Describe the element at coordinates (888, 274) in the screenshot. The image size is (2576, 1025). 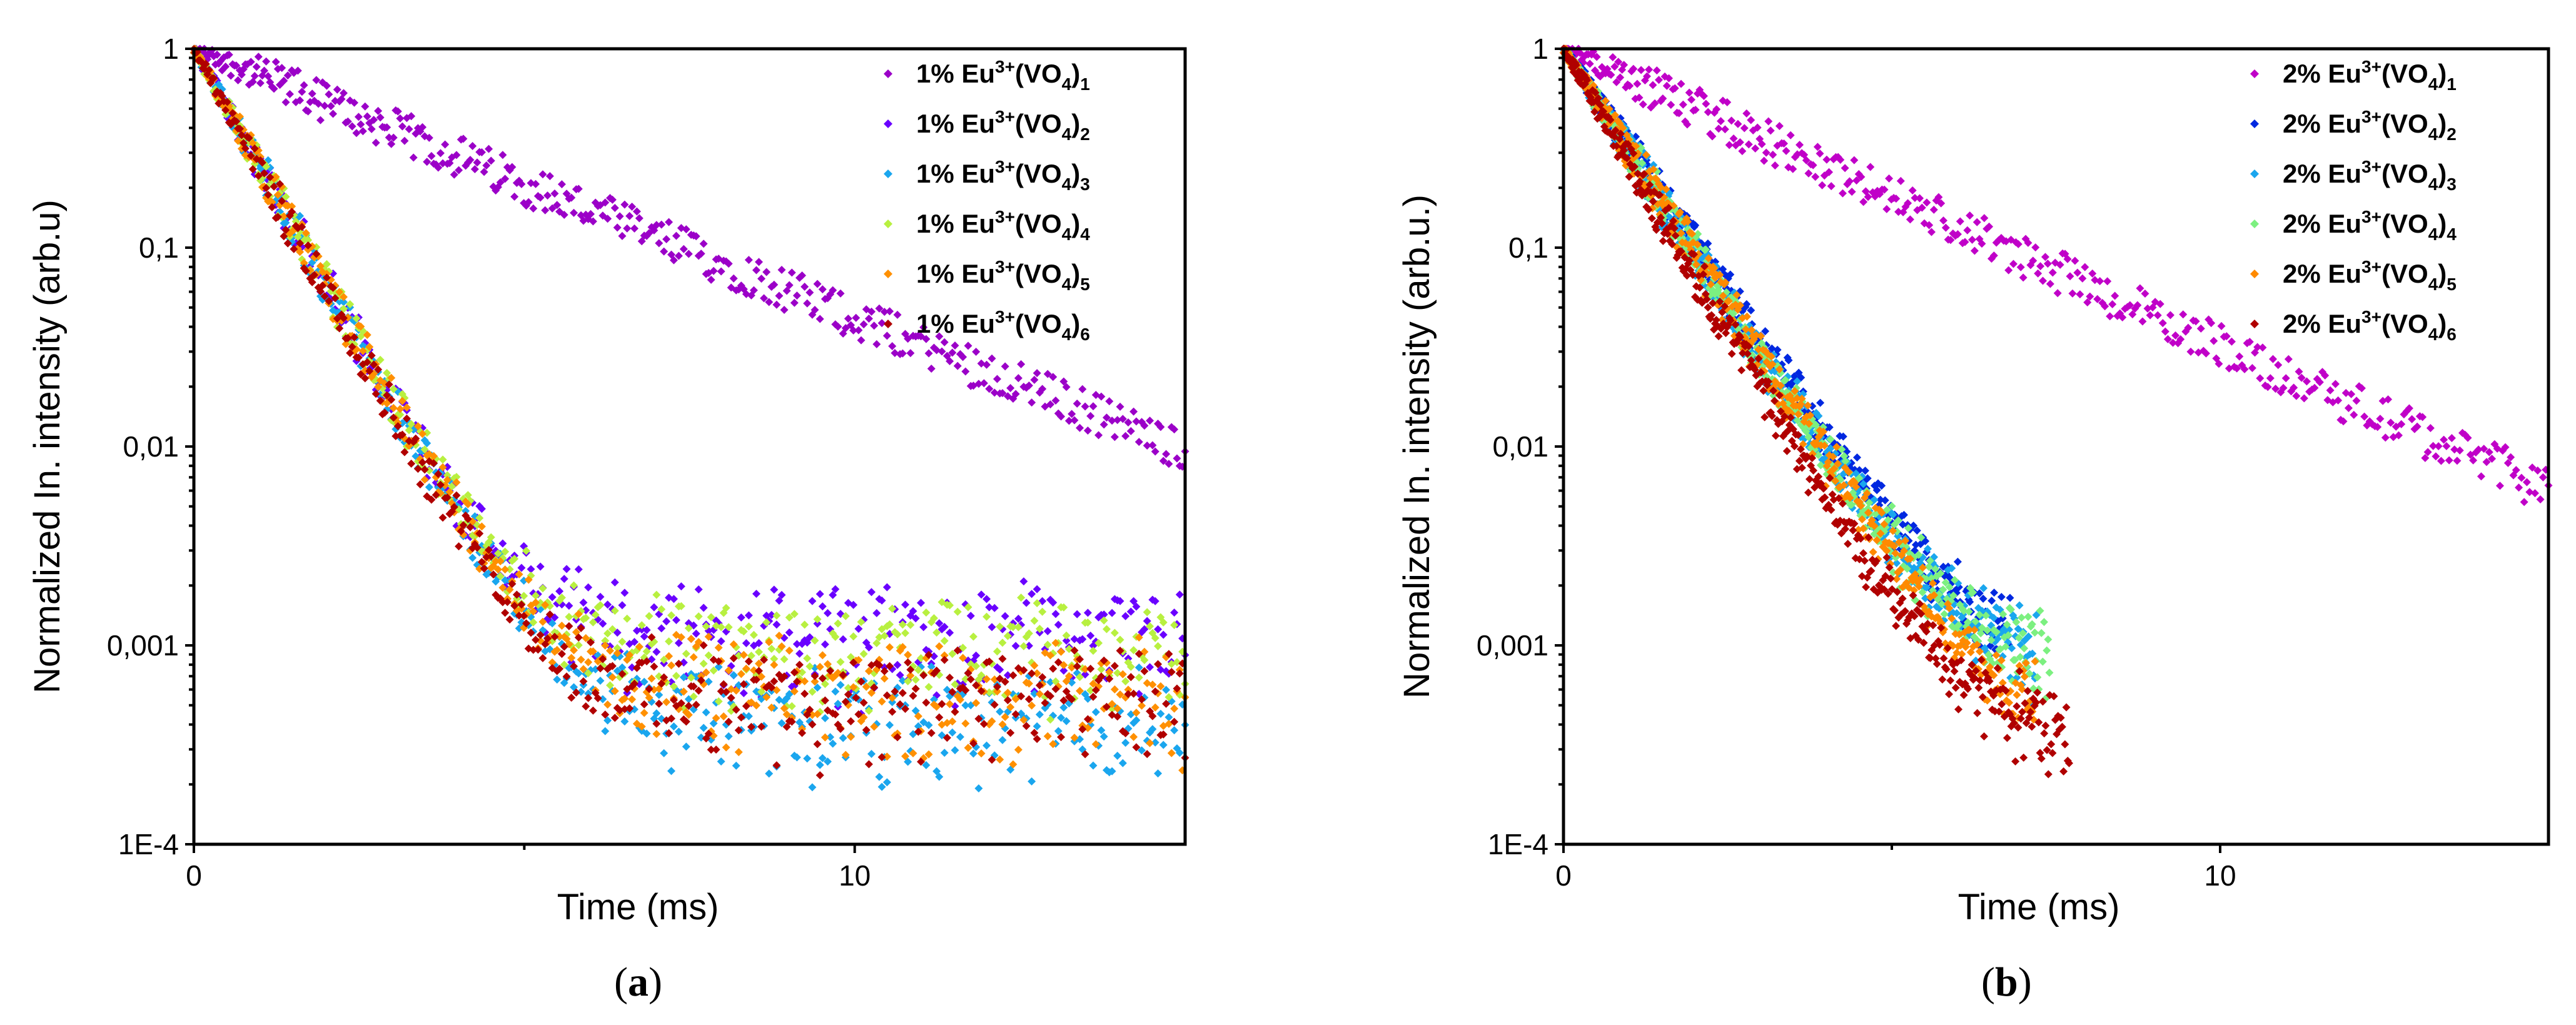
I see `legend-marker` at that location.